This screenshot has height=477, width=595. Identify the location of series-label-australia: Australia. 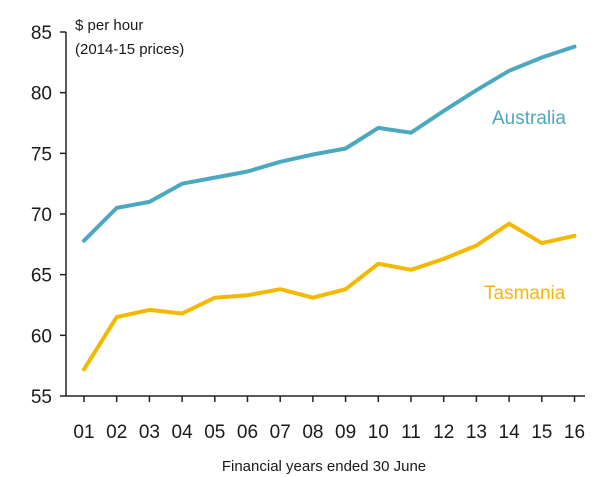
(529, 118).